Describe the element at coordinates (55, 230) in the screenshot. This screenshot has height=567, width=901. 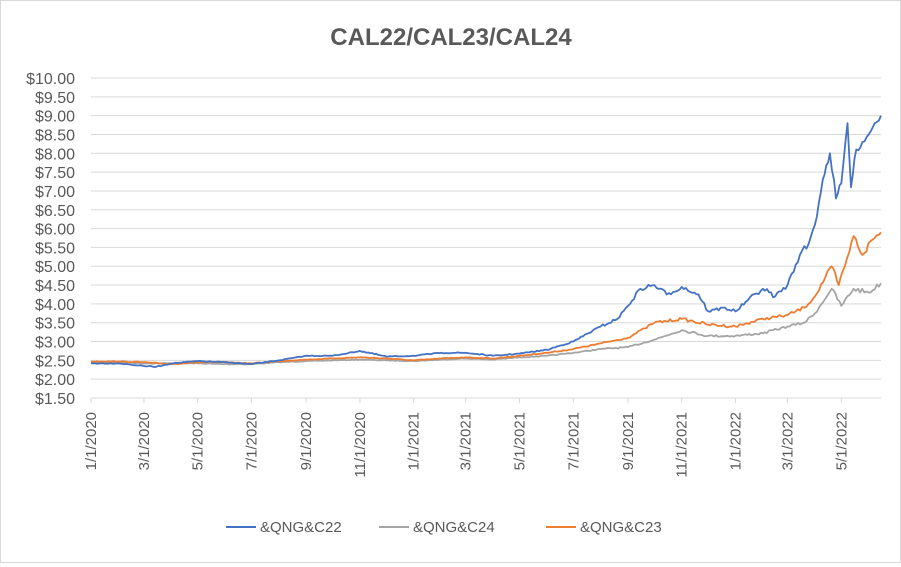
I see `y-tick-label: $6.00` at that location.